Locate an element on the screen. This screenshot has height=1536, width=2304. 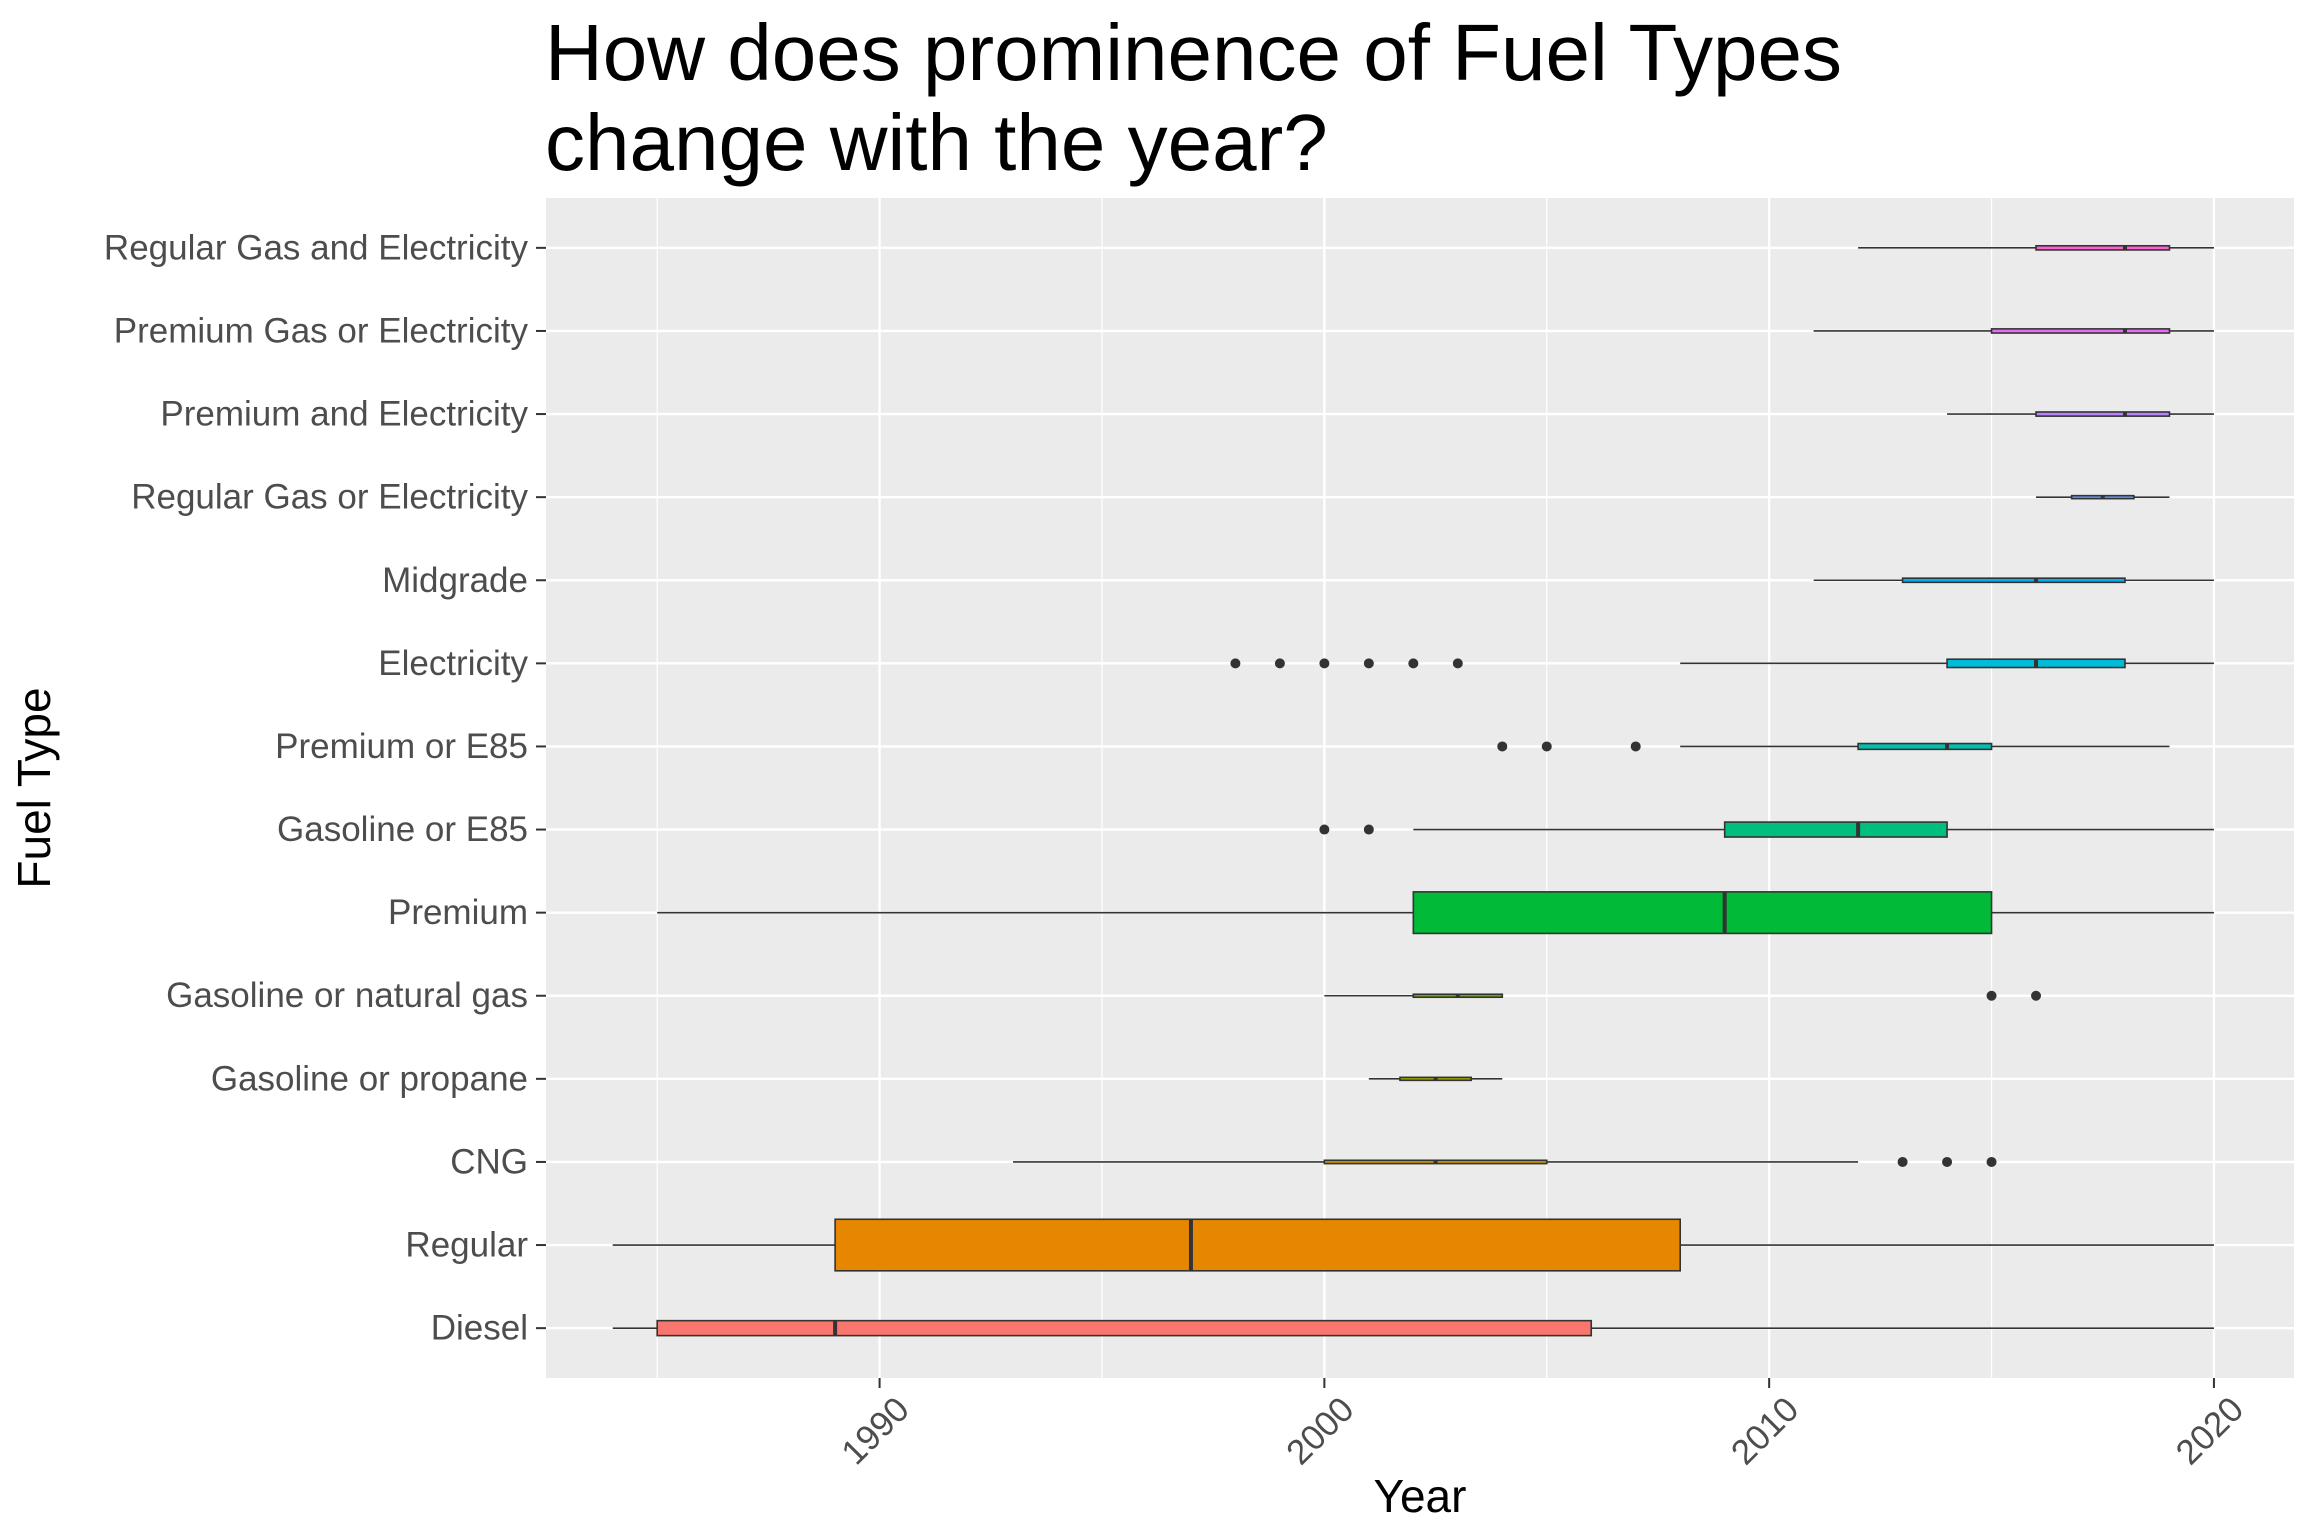
y-tick-label: Gasoline or E85 is located at coordinates (402, 829).